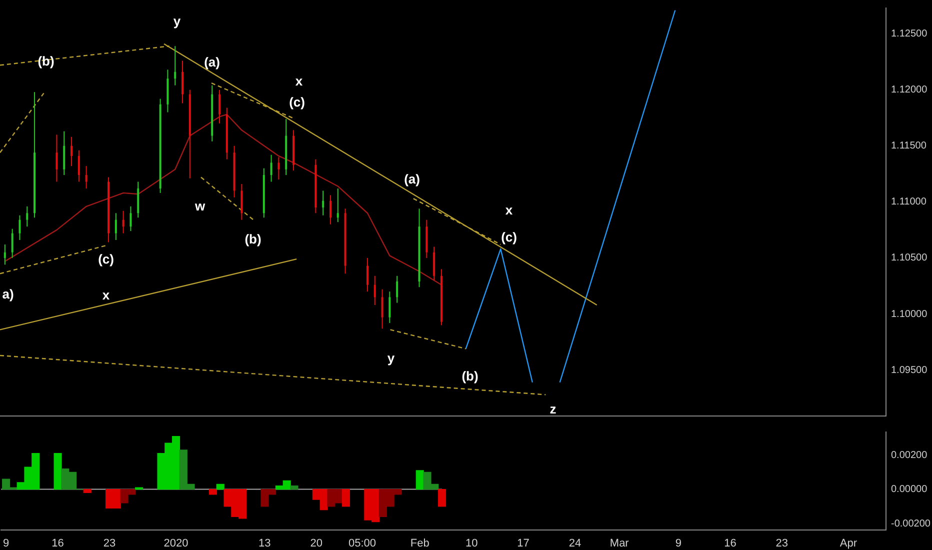 The image size is (932, 550). Describe the element at coordinates (909, 202) in the screenshot. I see `y-tick-label: 1.11000` at that location.